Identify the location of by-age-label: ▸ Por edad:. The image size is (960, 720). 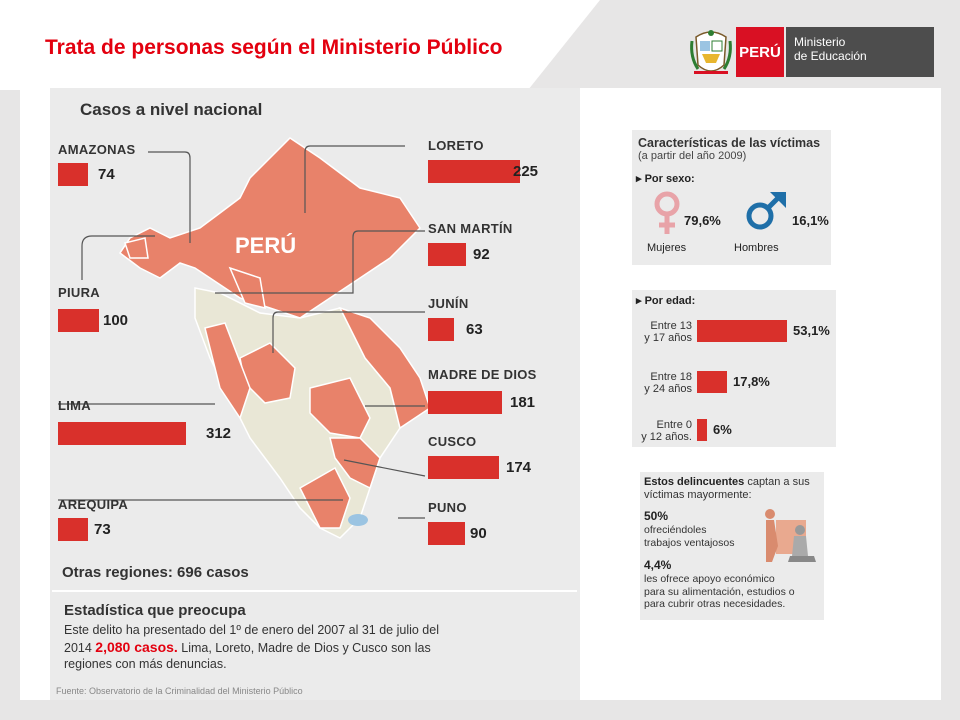
(666, 301).